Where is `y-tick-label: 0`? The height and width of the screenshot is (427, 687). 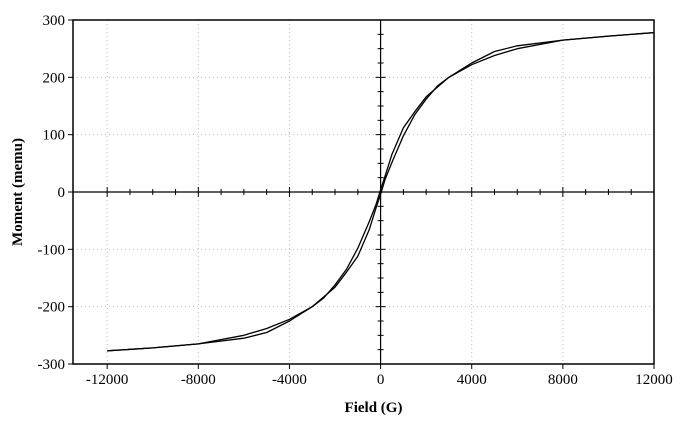
y-tick-label: 0 is located at coordinates (62, 193).